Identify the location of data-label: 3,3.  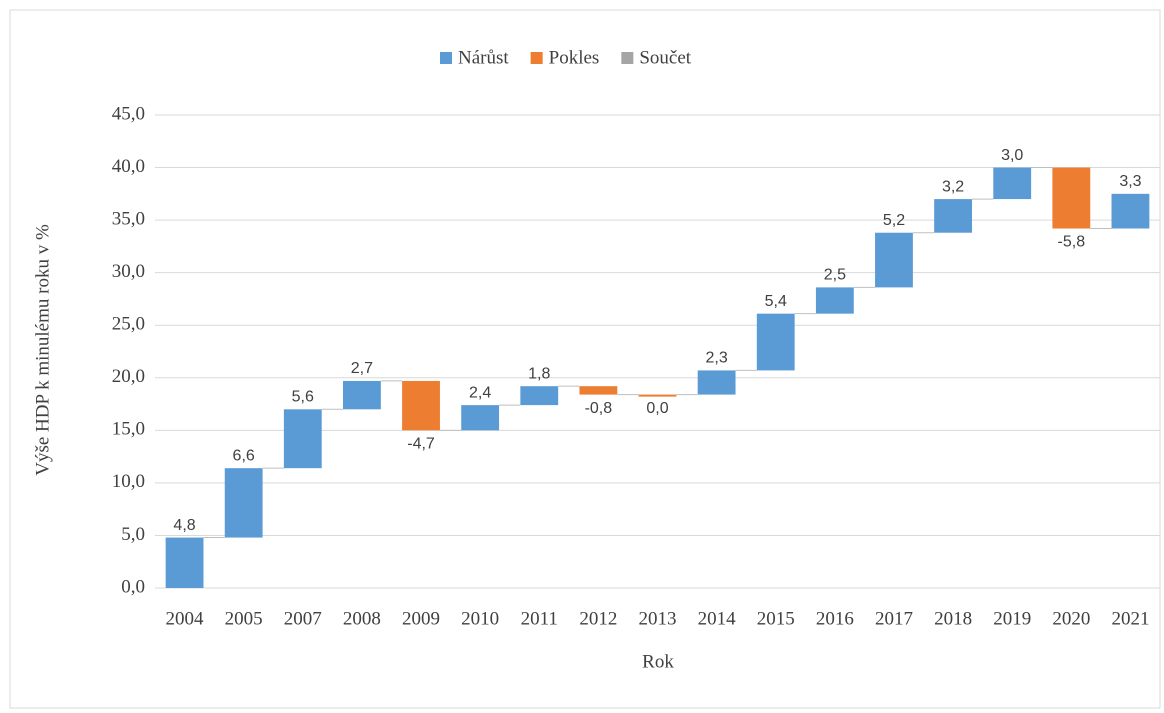
(1130, 181).